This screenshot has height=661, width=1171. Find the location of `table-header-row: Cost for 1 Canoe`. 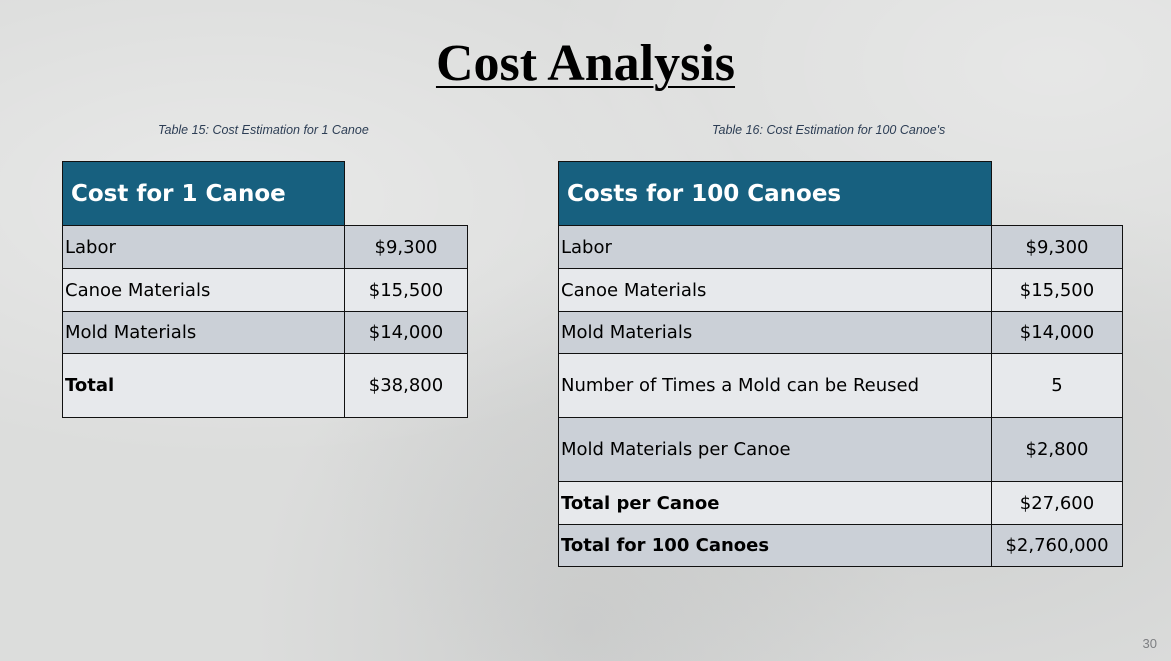

table-header-row: Cost for 1 Canoe is located at coordinates (265, 193).